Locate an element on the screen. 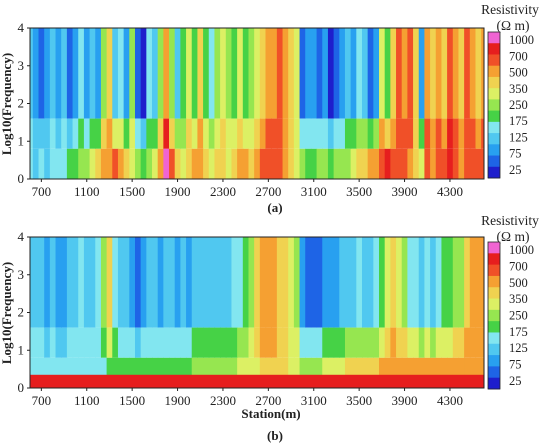  x-tick-label: 1100 is located at coordinates (87, 191).